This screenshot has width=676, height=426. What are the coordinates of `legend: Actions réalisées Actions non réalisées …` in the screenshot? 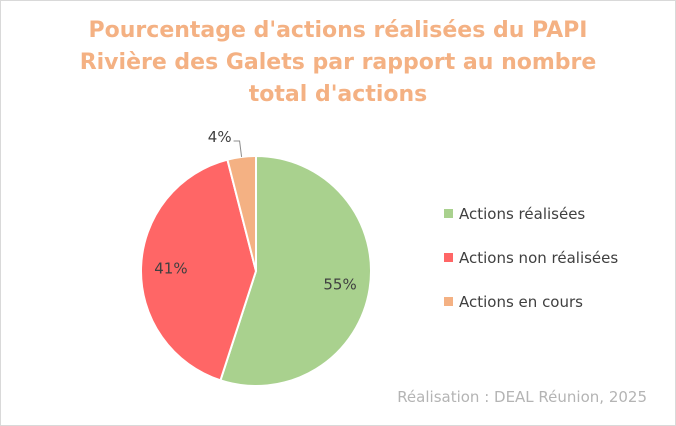 It's located at (531, 269).